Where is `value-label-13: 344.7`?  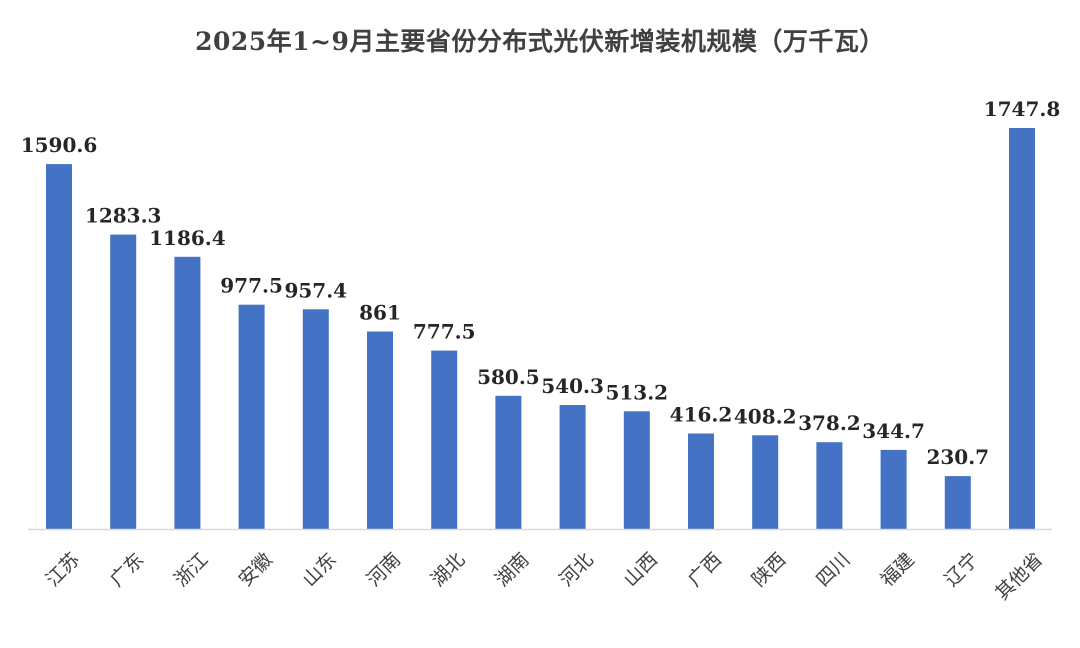
value-label-13: 344.7 is located at coordinates (893, 431).